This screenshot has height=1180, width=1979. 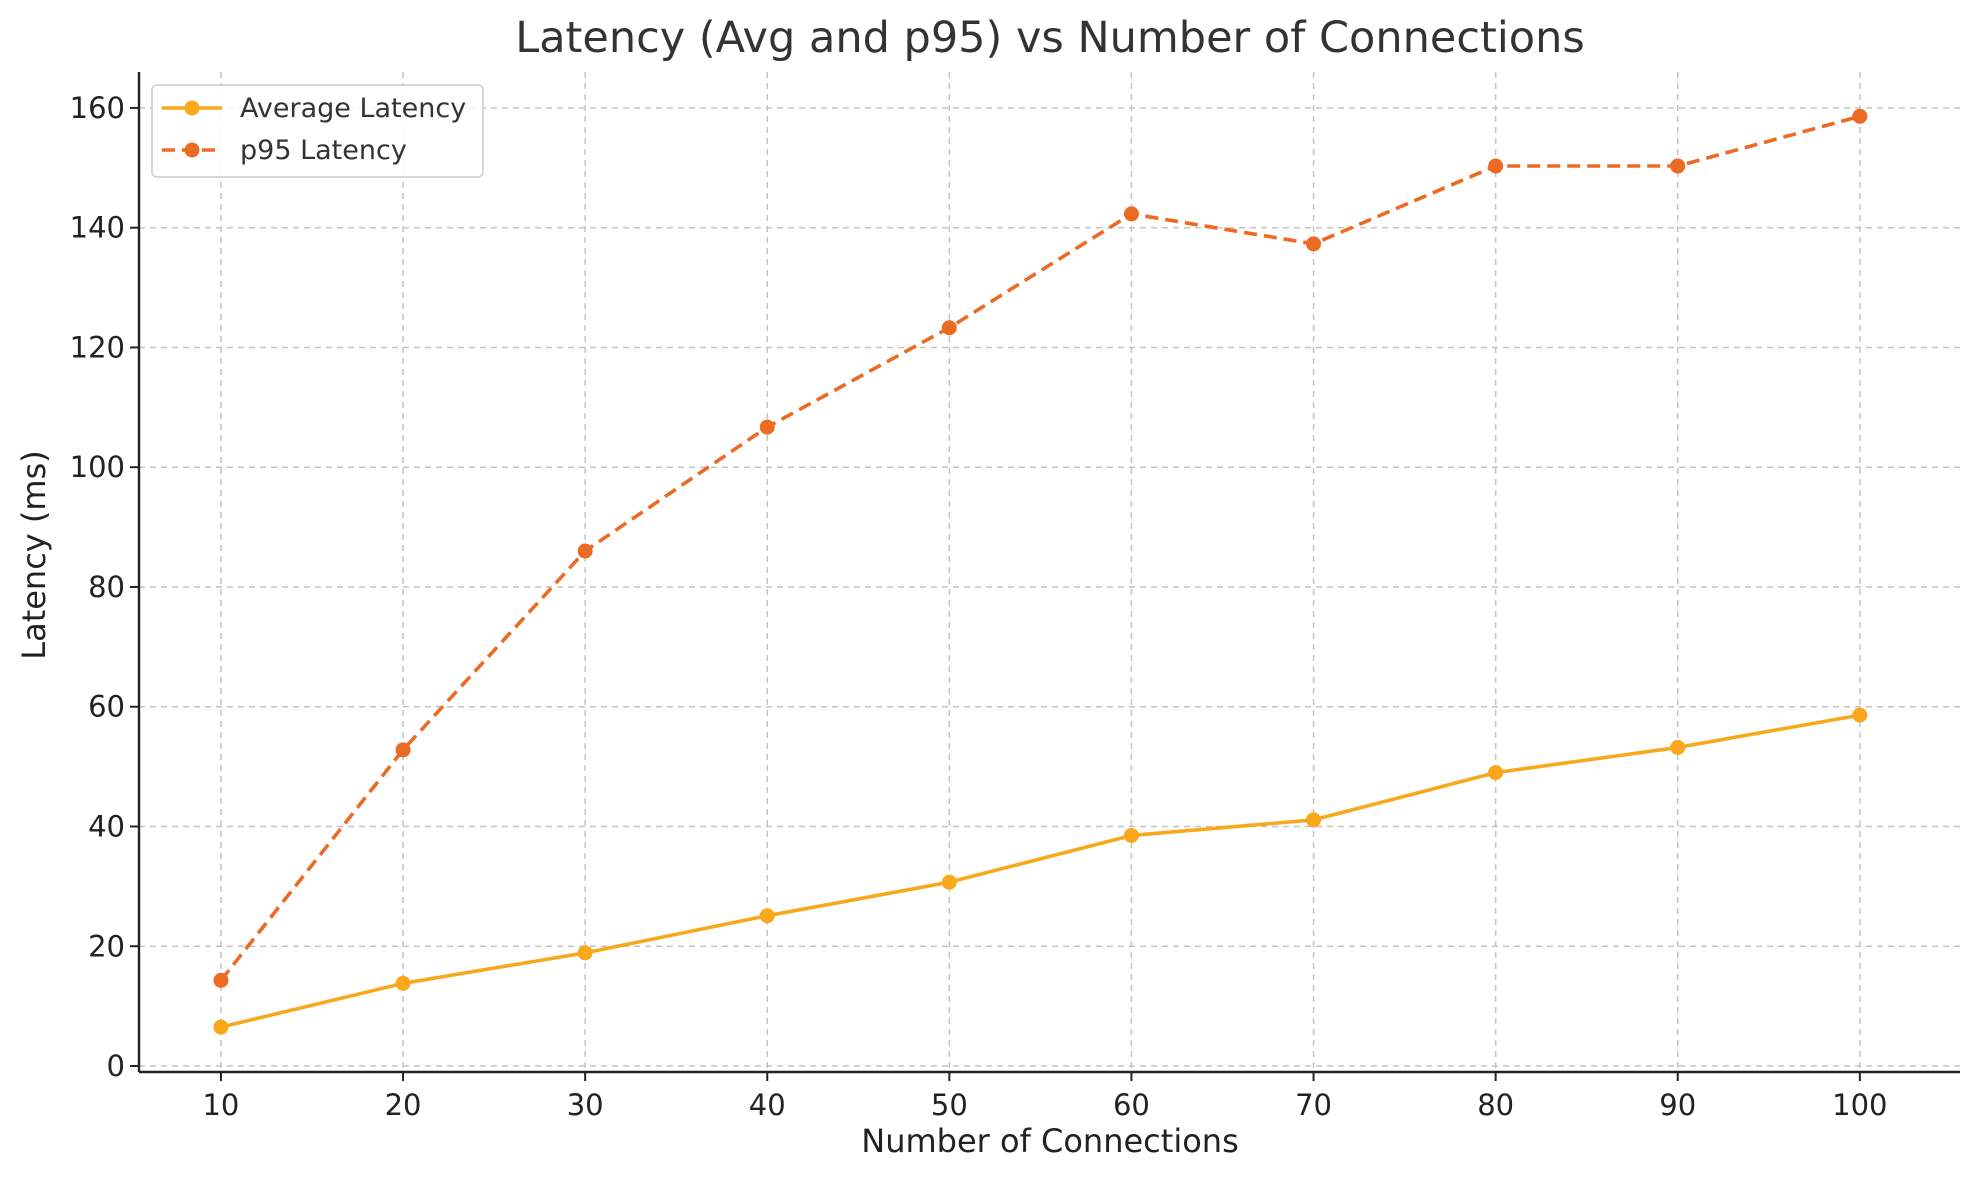 What do you see at coordinates (1495, 1105) in the screenshot?
I see `x-tick-label: 80` at bounding box center [1495, 1105].